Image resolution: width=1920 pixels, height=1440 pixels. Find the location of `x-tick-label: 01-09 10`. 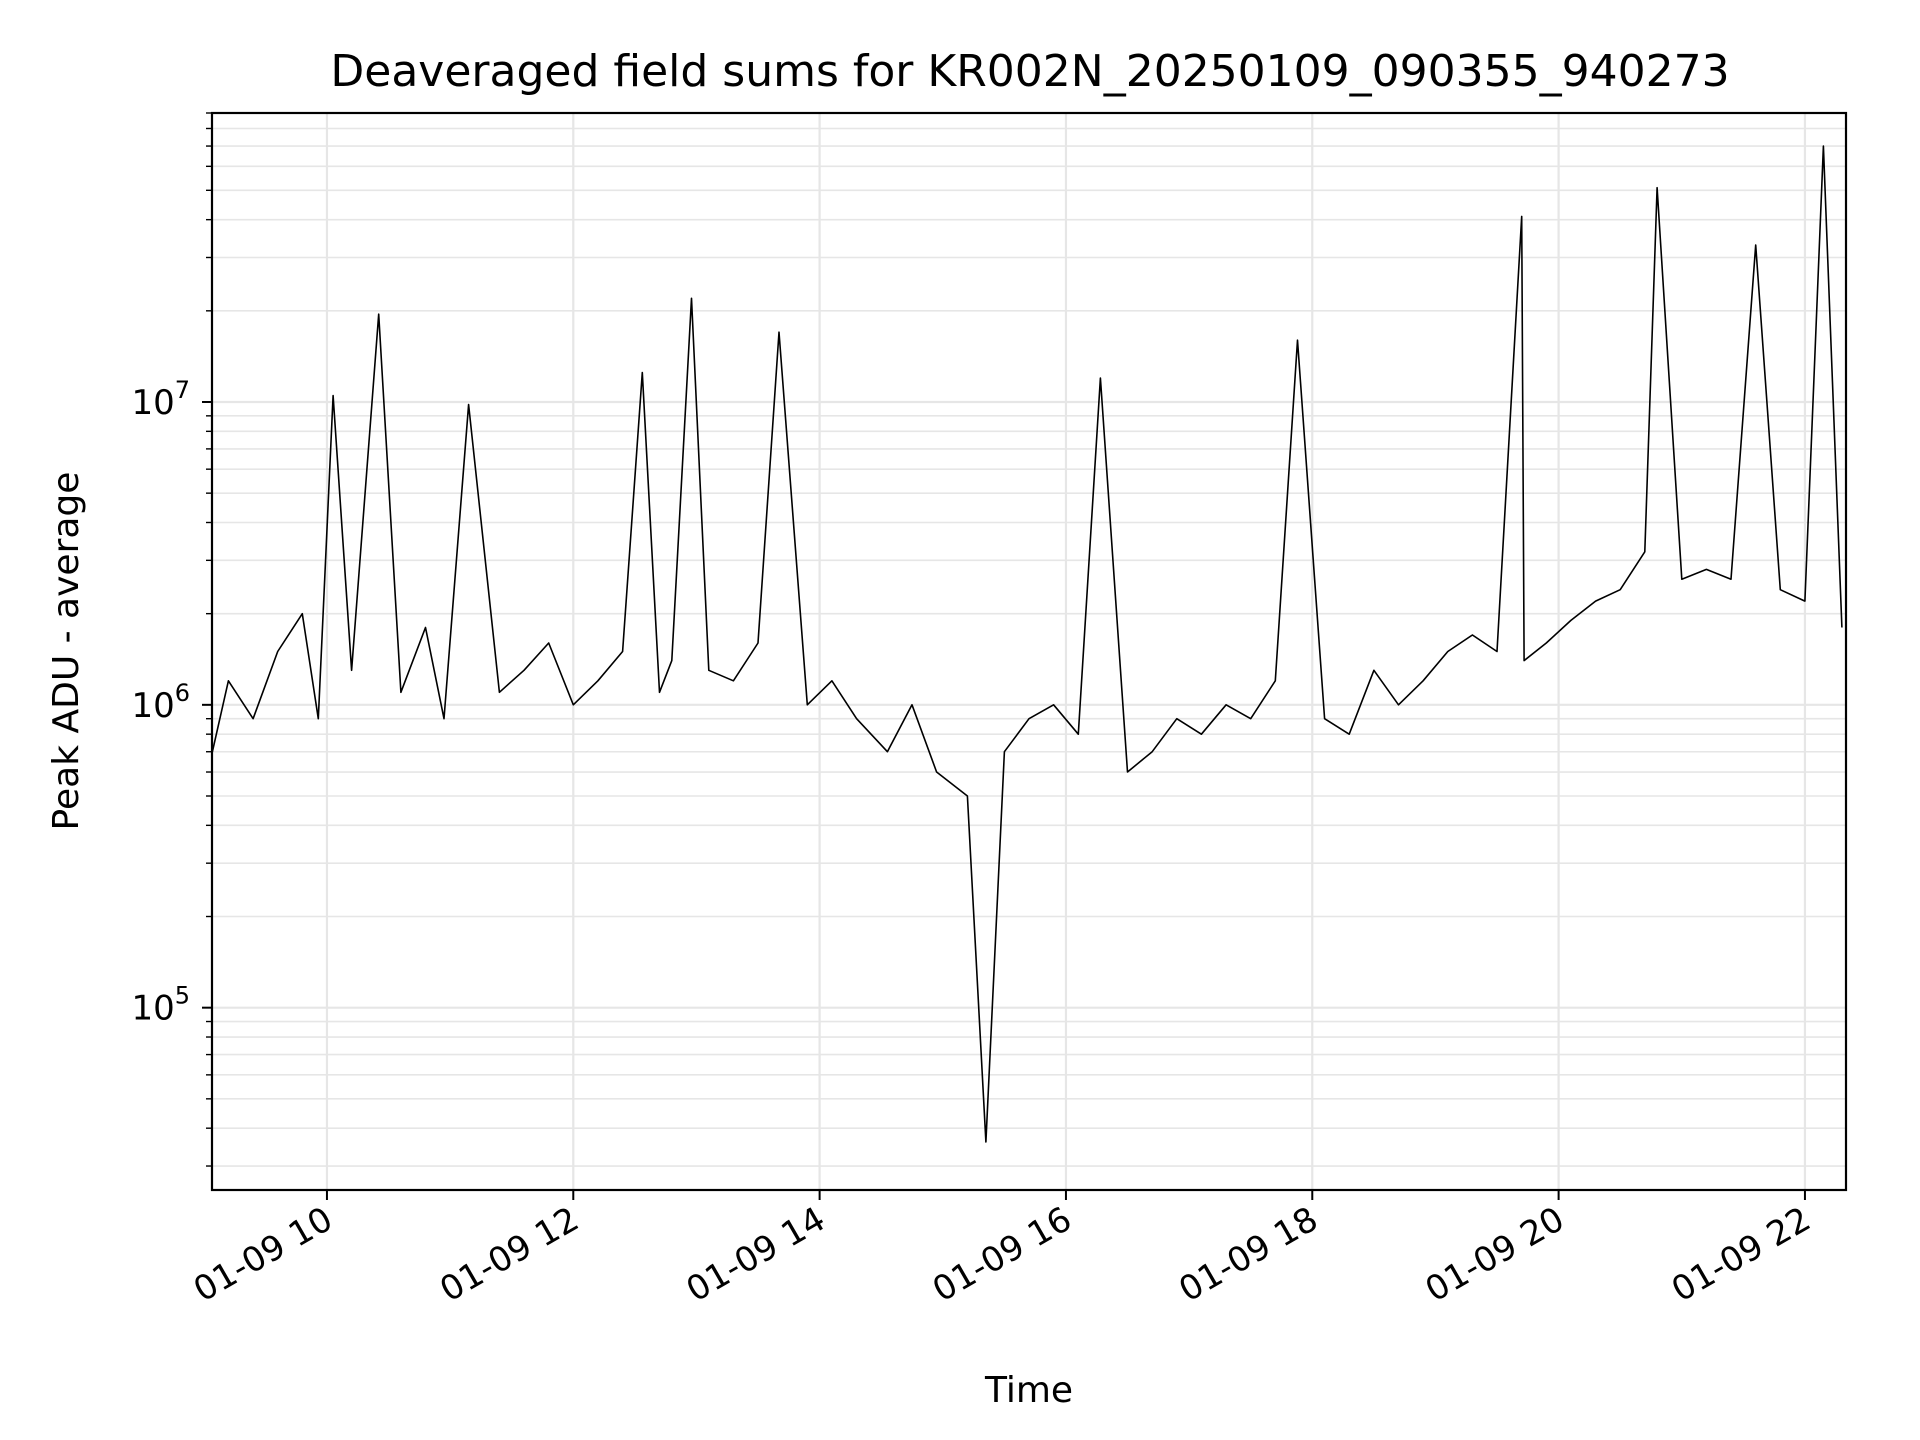

x-tick-label: 01-09 10 is located at coordinates (263, 1254).